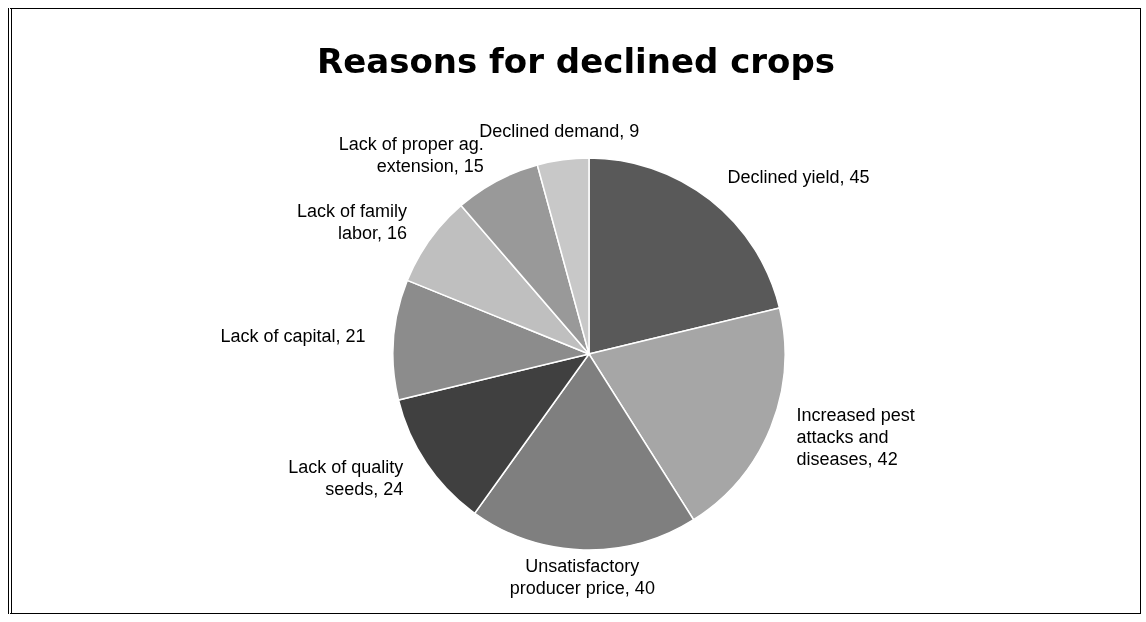 The height and width of the screenshot is (622, 1146). What do you see at coordinates (582, 576) in the screenshot?
I see `slice-label: Unsatisfactory producer price, 40` at bounding box center [582, 576].